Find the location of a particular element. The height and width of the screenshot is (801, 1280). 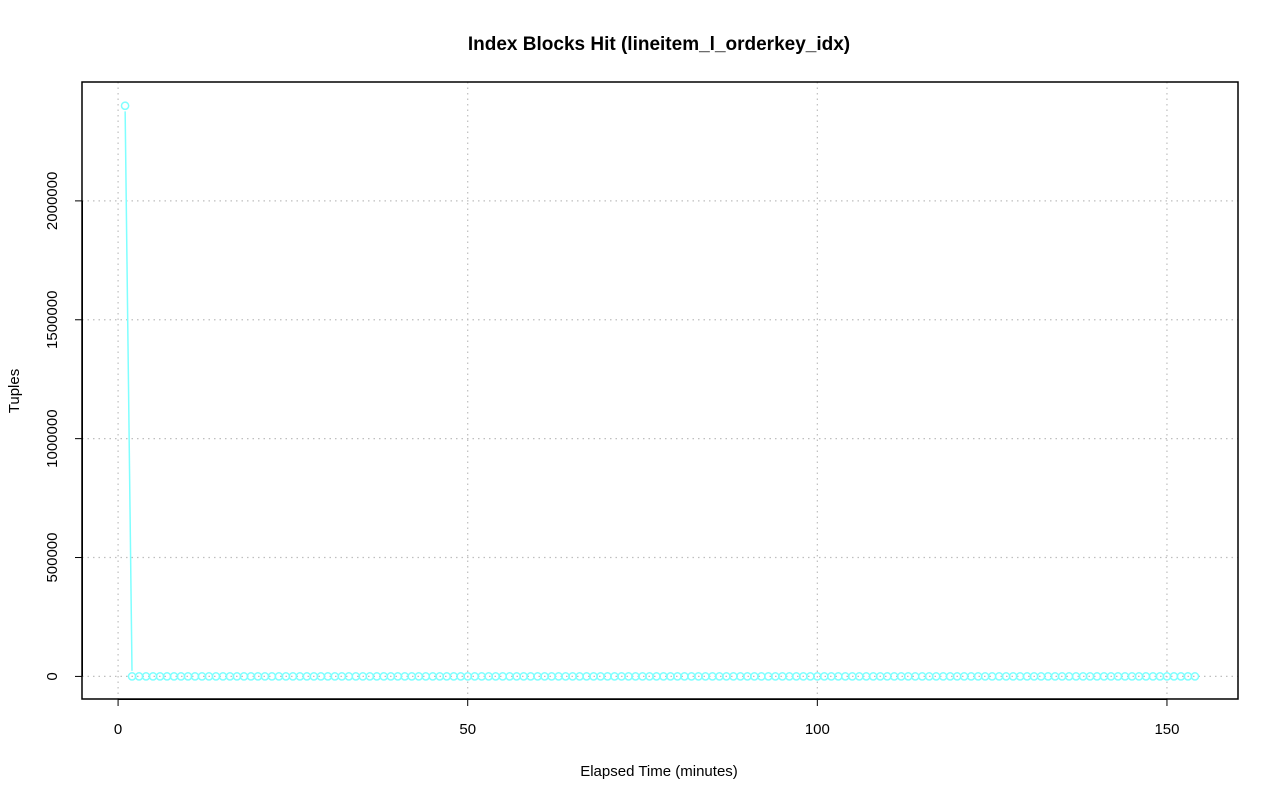

x-tick-label: 100 is located at coordinates (817, 729).